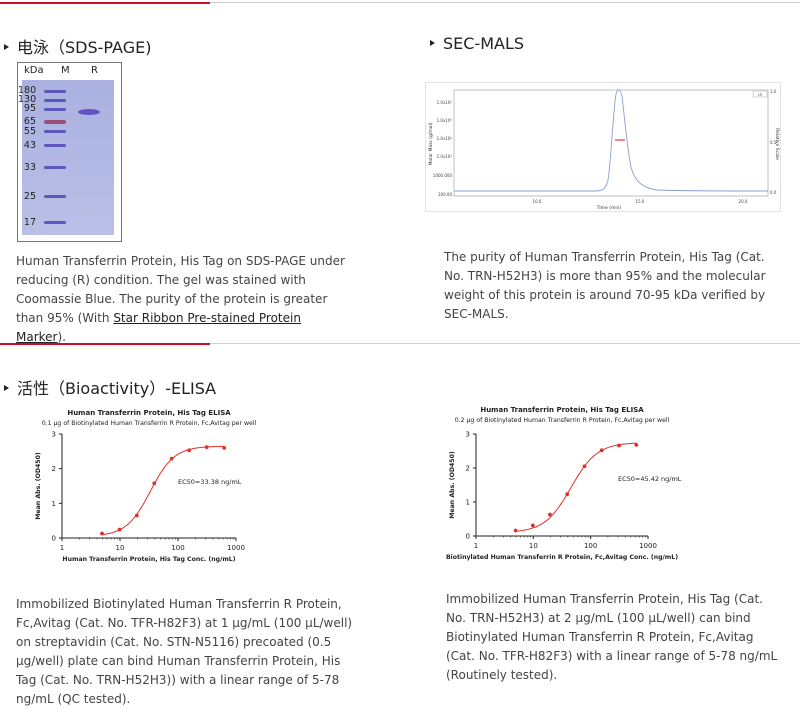 The image size is (800, 709). What do you see at coordinates (400, 3) in the screenshot?
I see `top-divider` at bounding box center [400, 3].